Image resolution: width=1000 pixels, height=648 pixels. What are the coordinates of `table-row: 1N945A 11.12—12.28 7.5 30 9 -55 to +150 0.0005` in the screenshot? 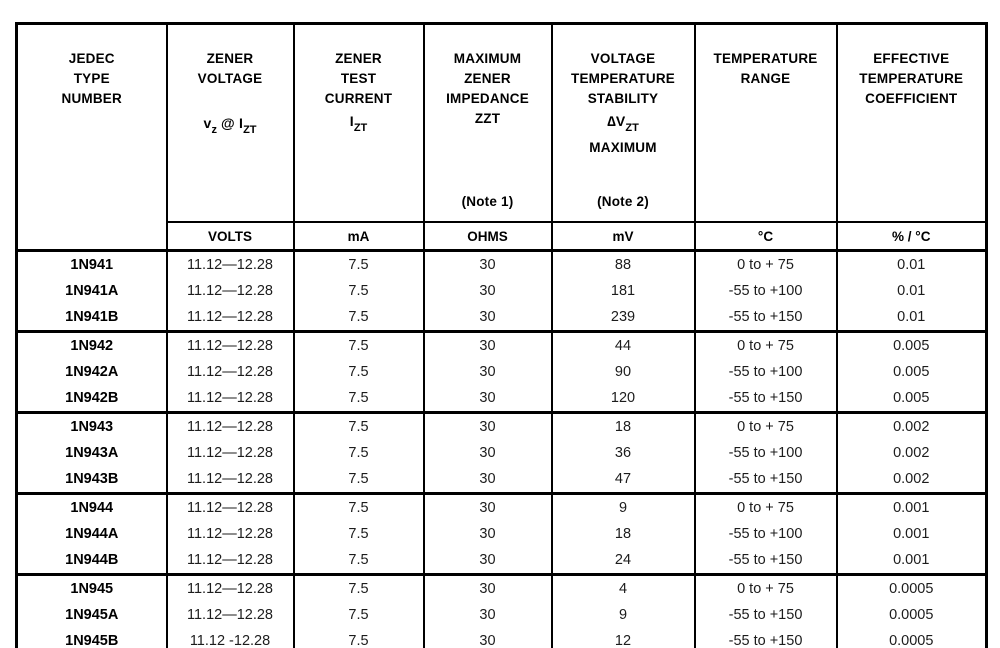 It's located at (501, 615).